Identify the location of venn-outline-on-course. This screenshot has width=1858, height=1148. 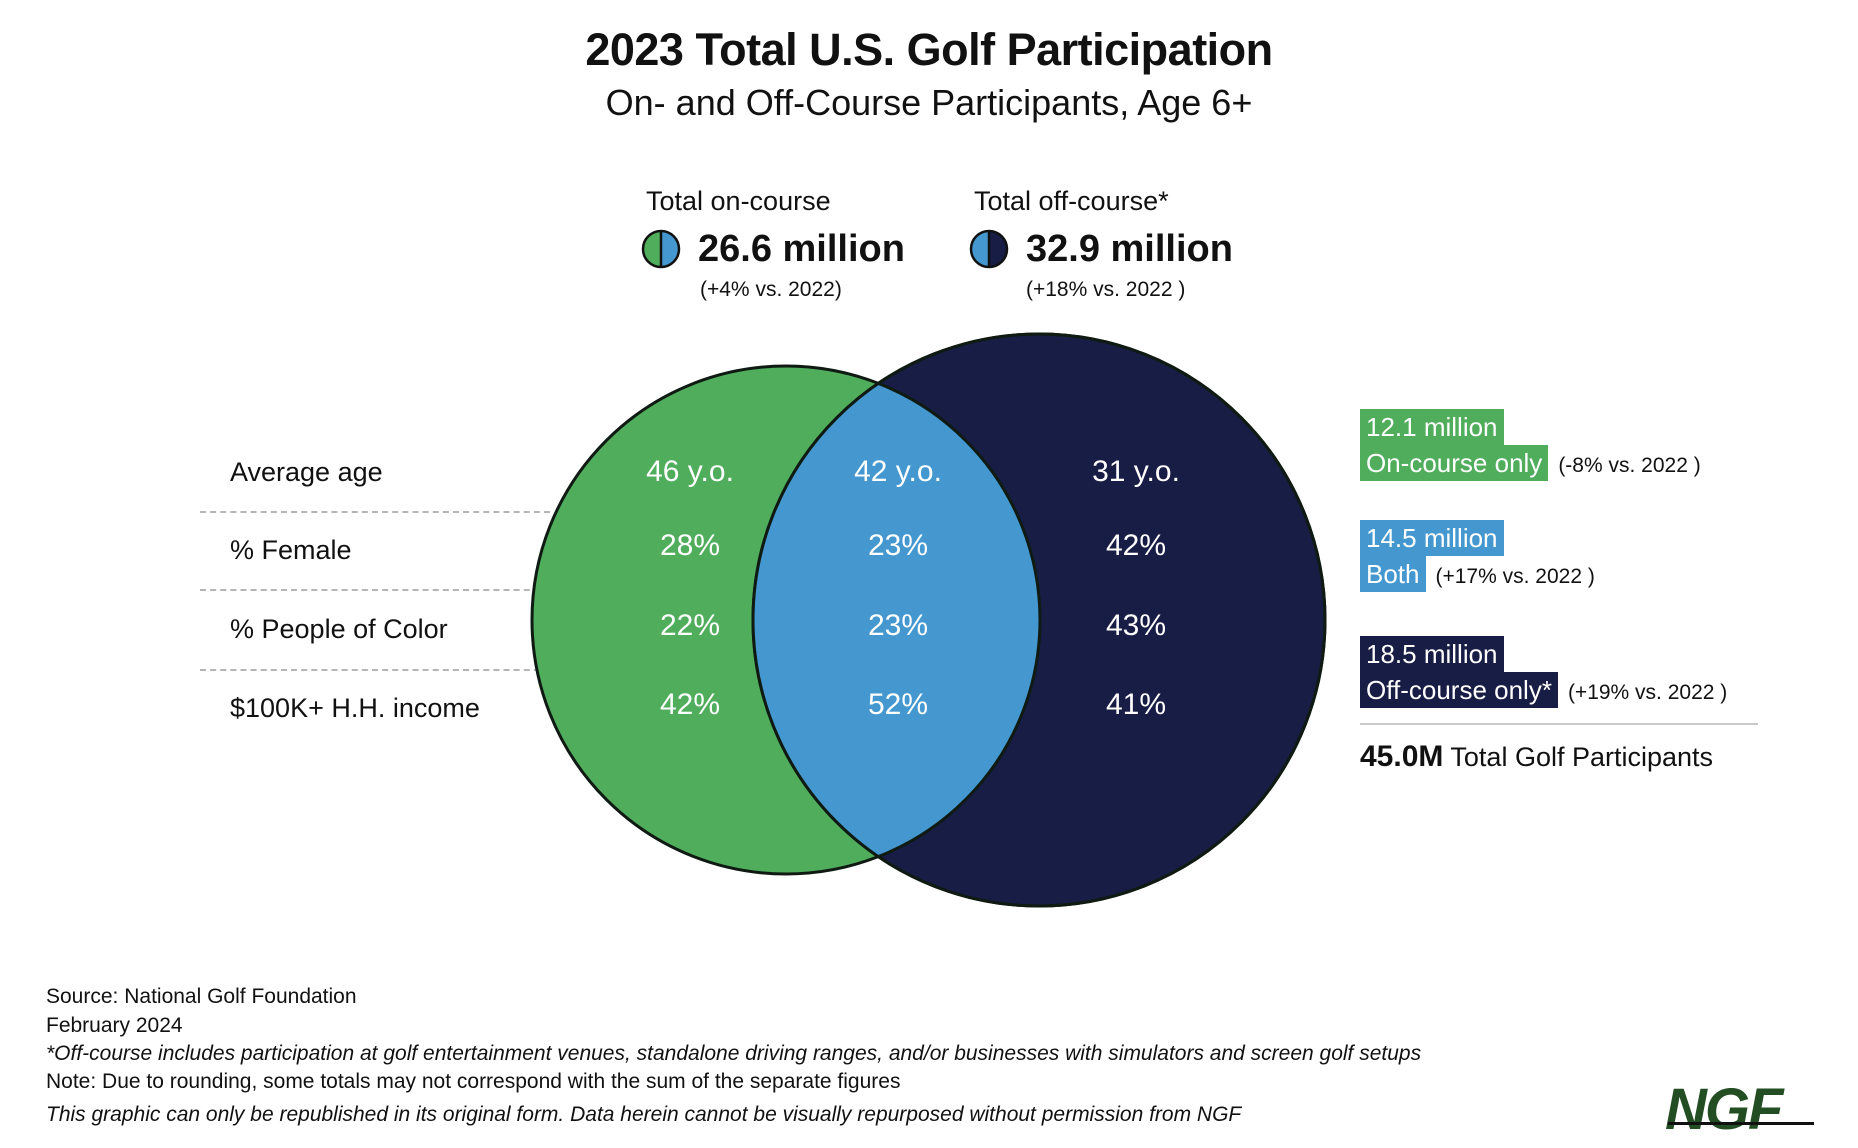
(786, 620).